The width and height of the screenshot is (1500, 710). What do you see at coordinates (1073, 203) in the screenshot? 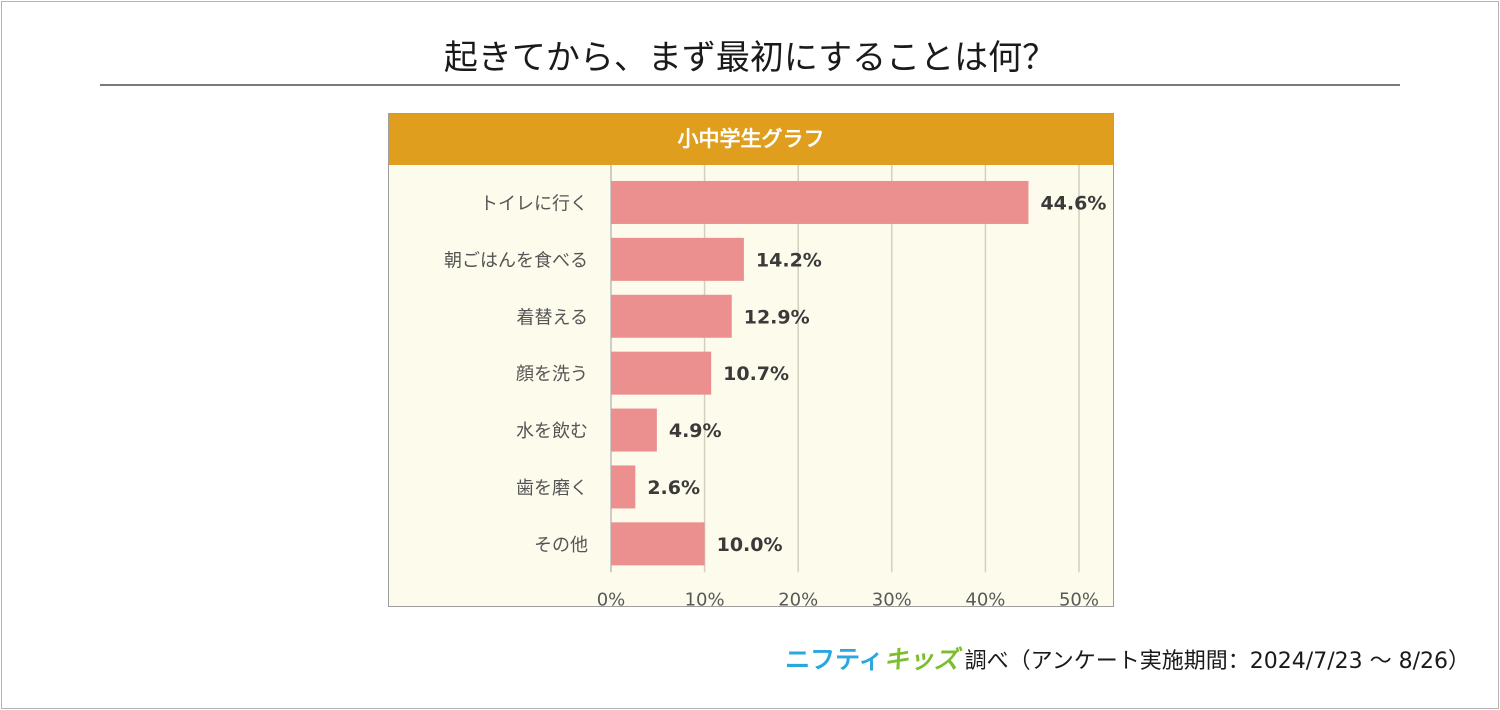
I see `data-label: 44.6%` at bounding box center [1073, 203].